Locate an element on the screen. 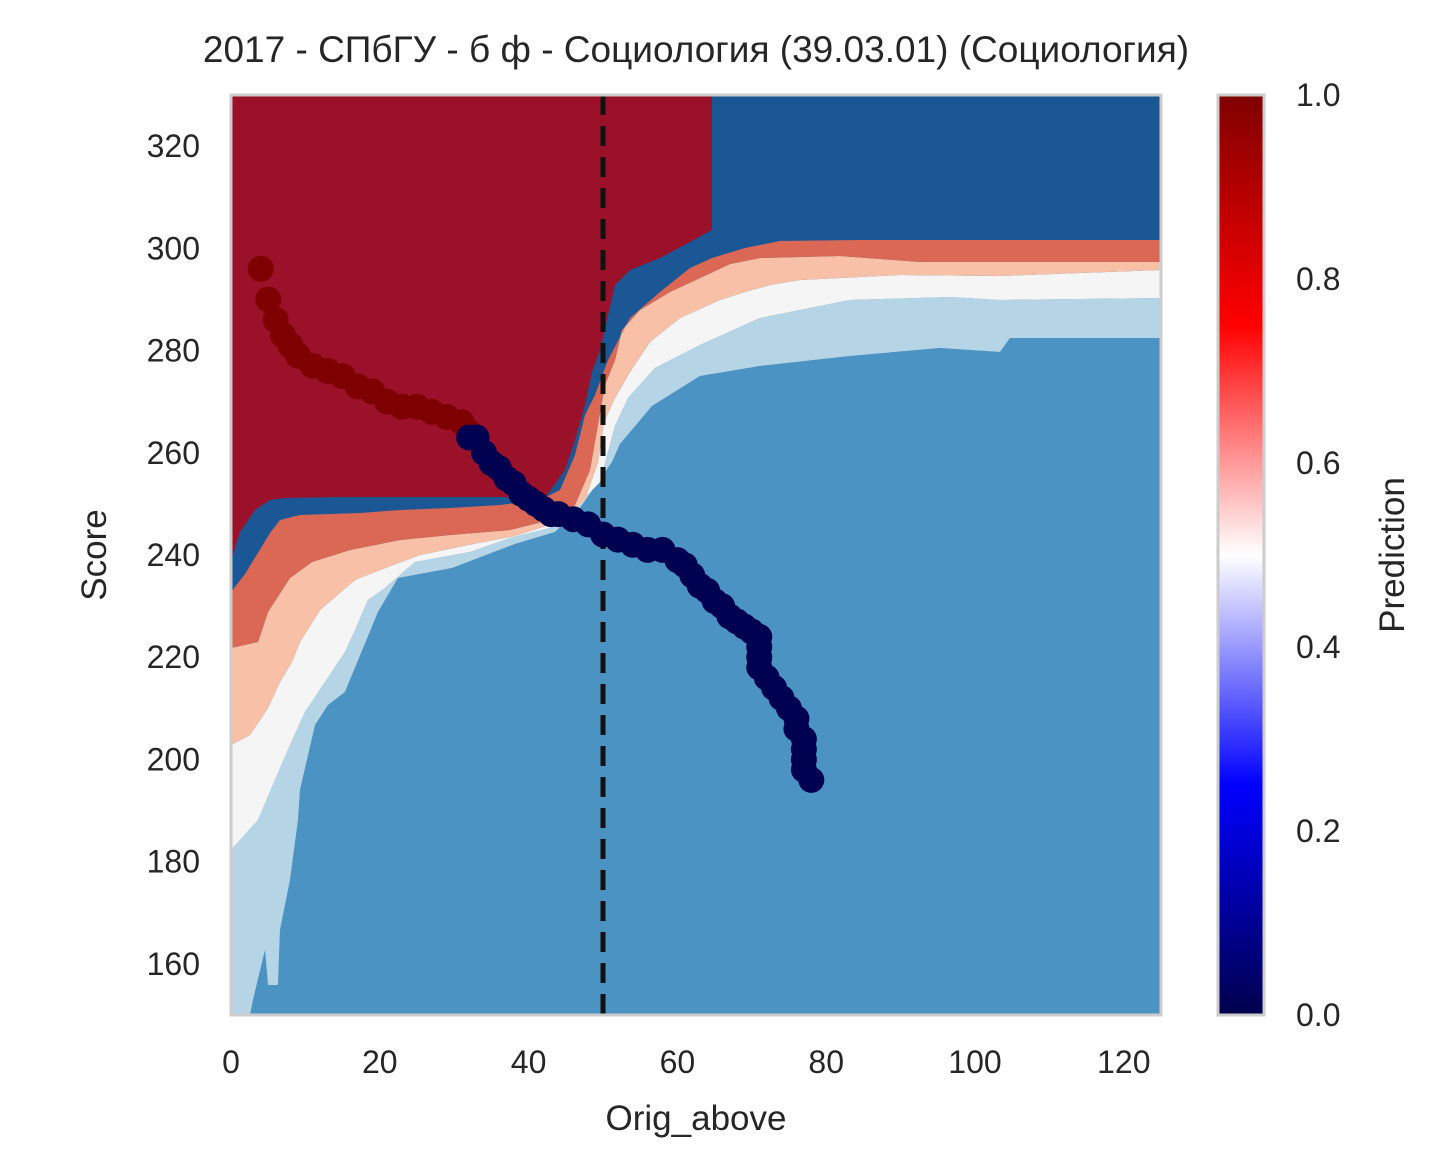 This screenshot has height=1174, width=1442. x-axis: 0 20 40 60 80 100 120 is located at coordinates (686, 1062).